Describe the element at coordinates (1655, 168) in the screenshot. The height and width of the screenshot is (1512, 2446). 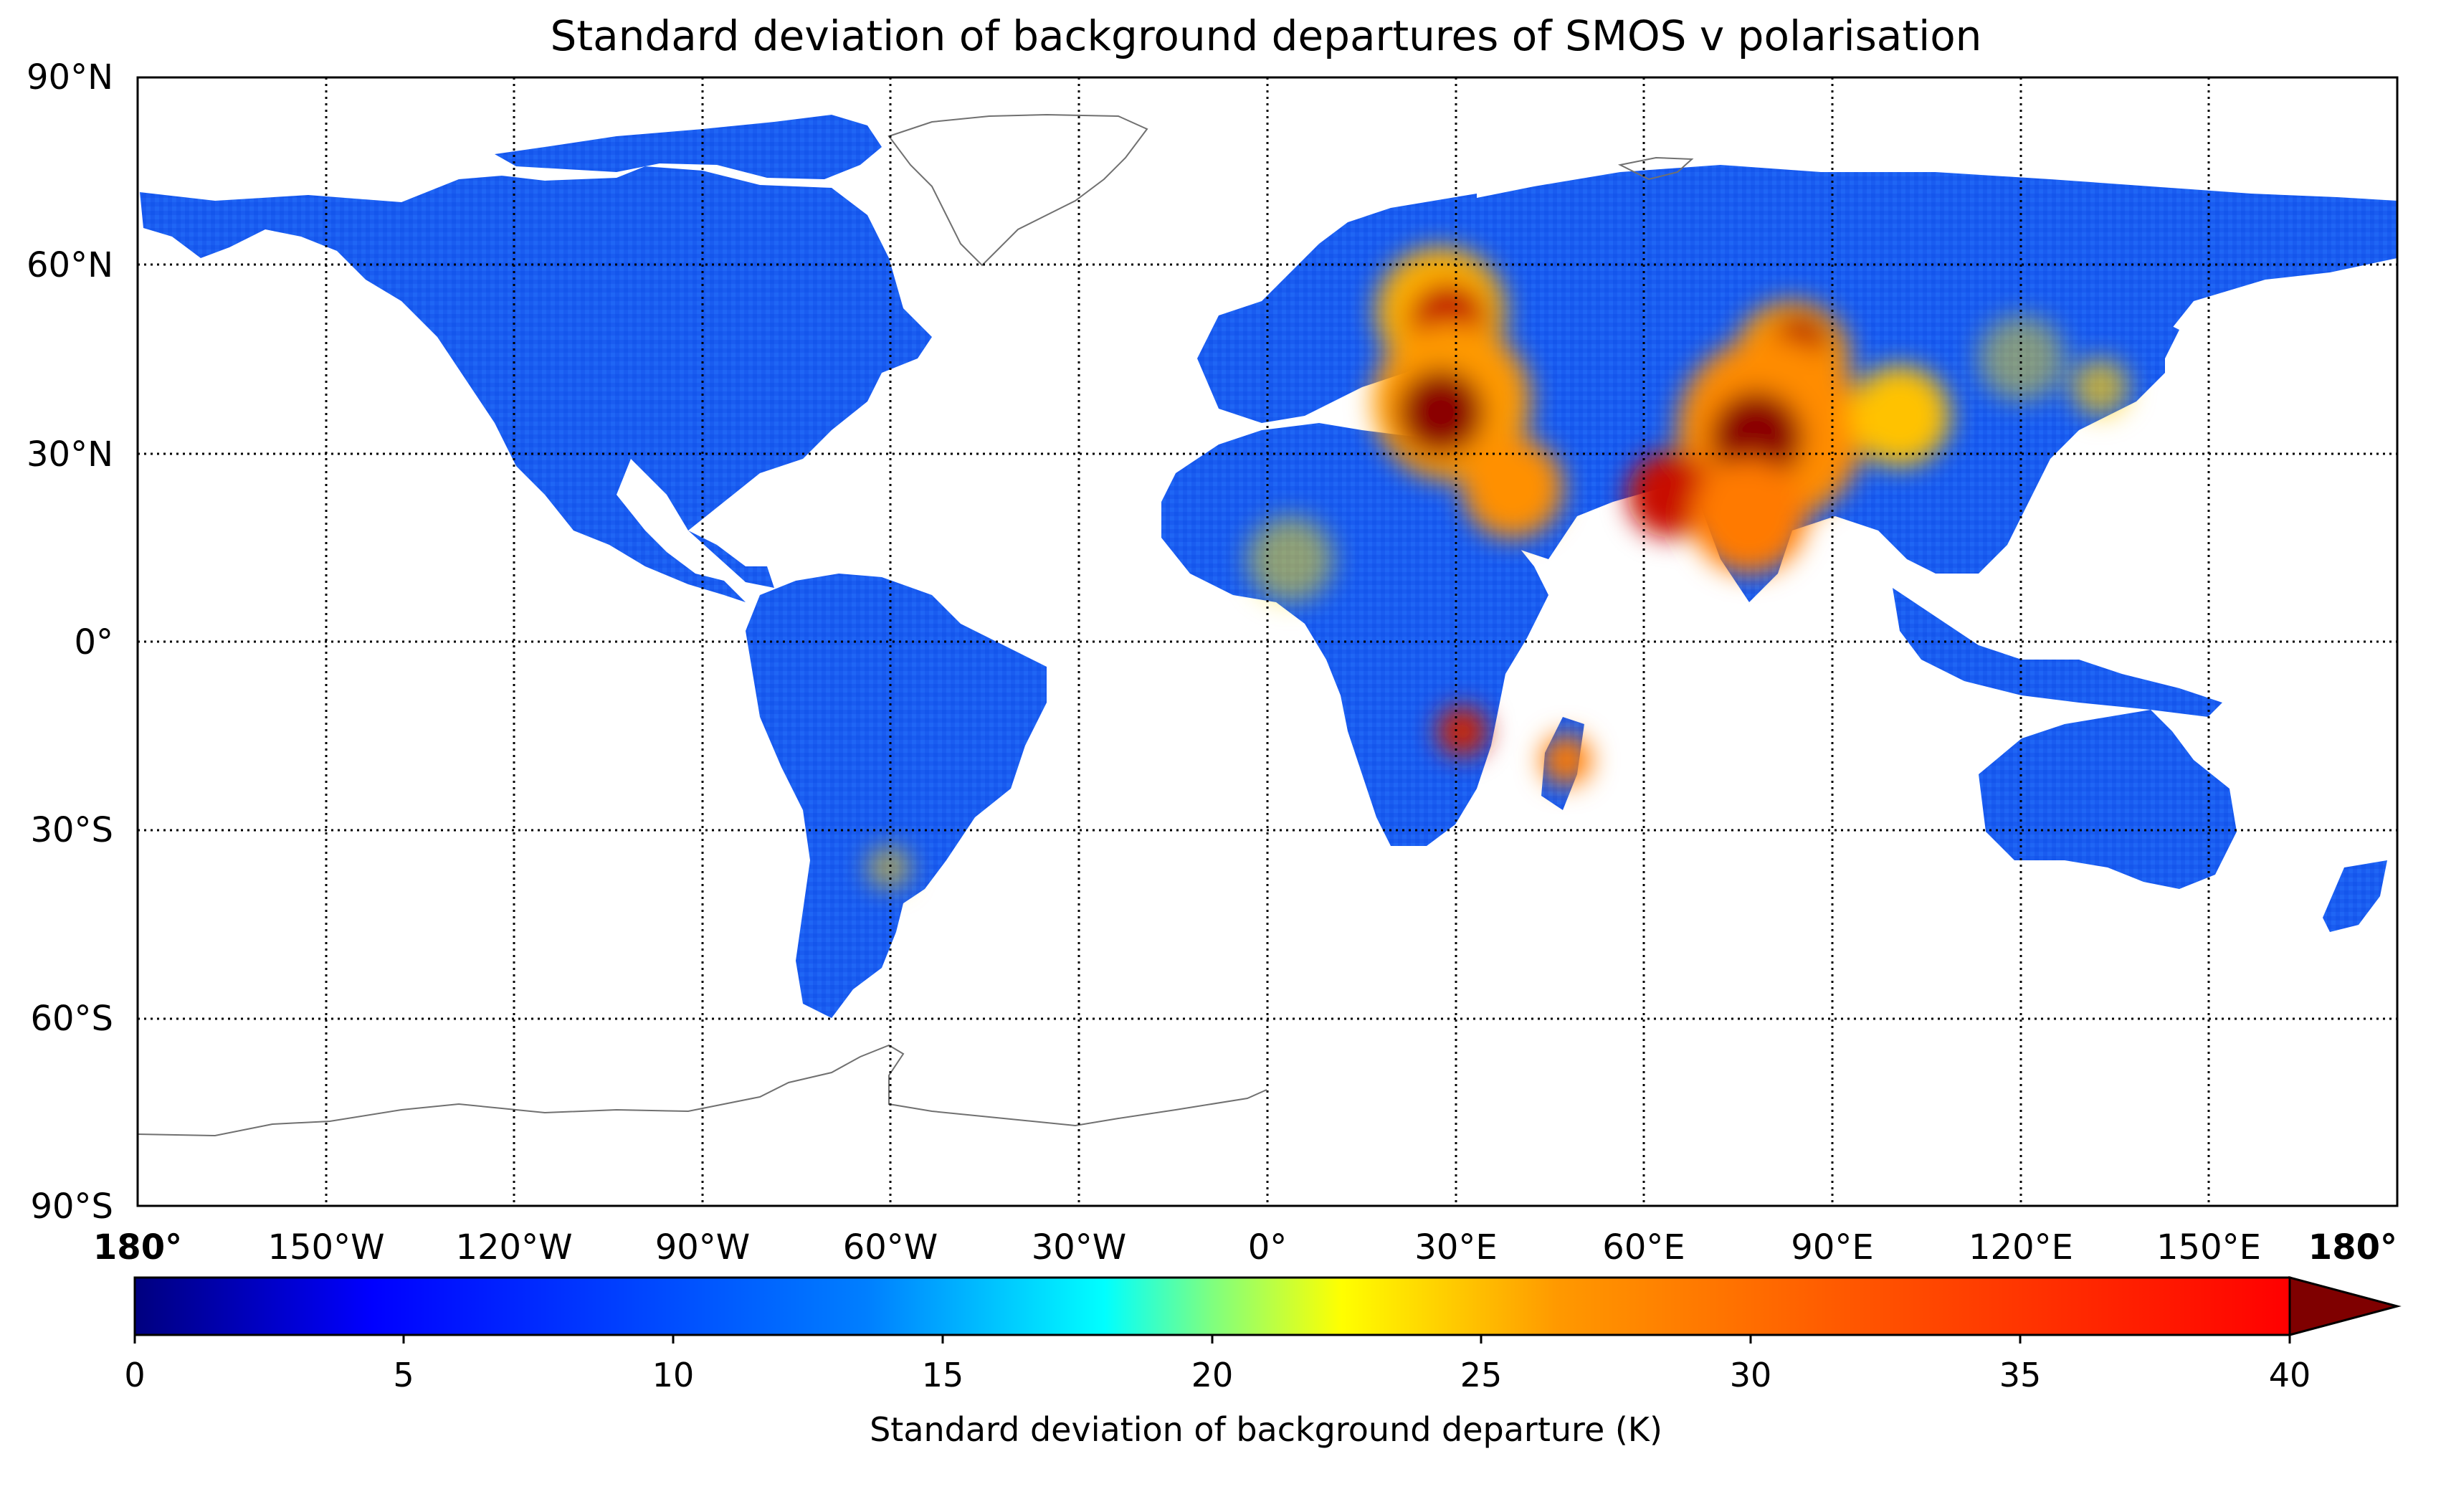
I see `arctic-coastline` at that location.